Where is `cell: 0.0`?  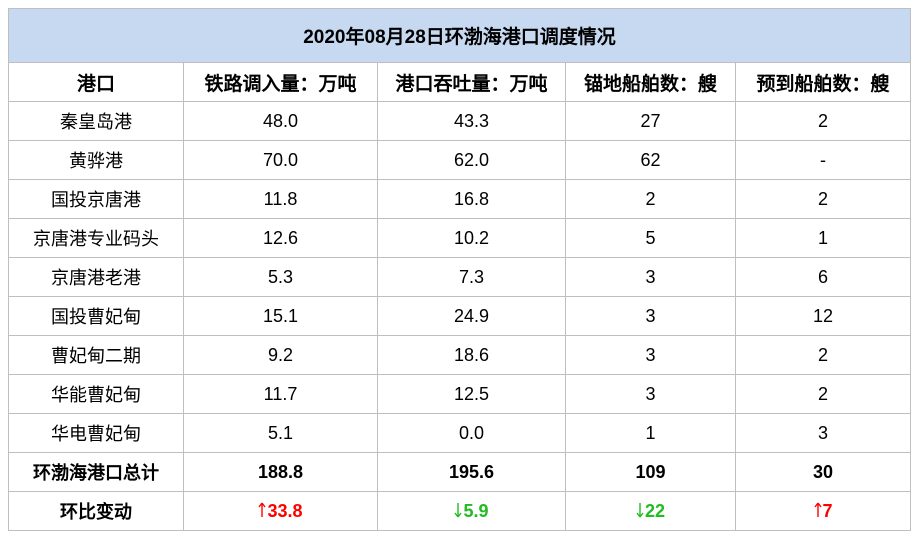
cell: 0.0 is located at coordinates (471, 433).